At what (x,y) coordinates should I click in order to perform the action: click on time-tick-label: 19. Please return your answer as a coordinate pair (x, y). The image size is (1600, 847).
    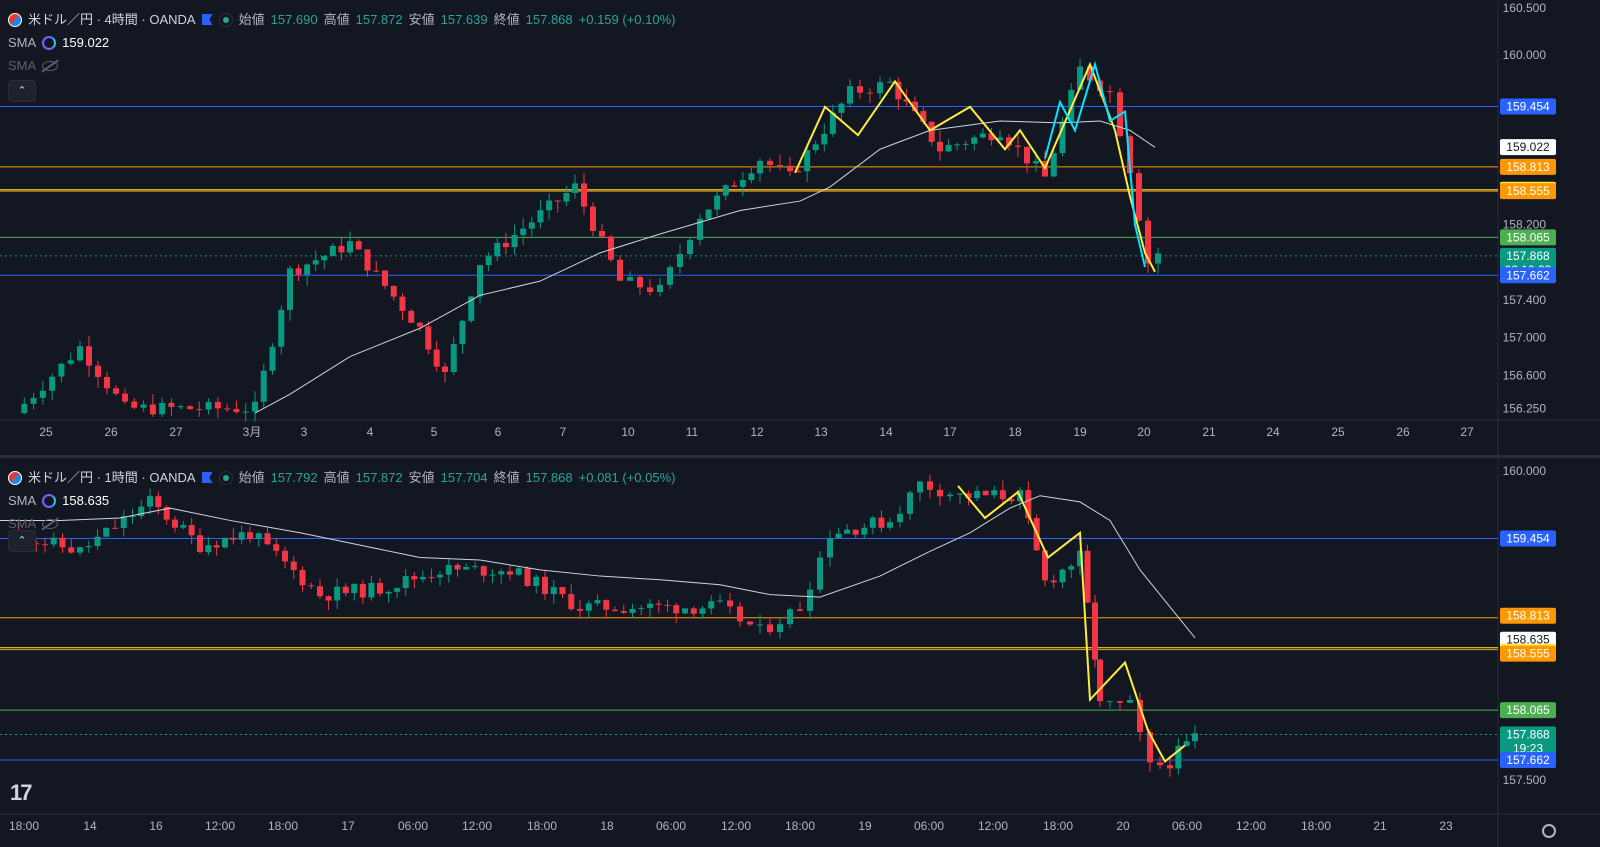
    Looking at the image, I should click on (1080, 432).